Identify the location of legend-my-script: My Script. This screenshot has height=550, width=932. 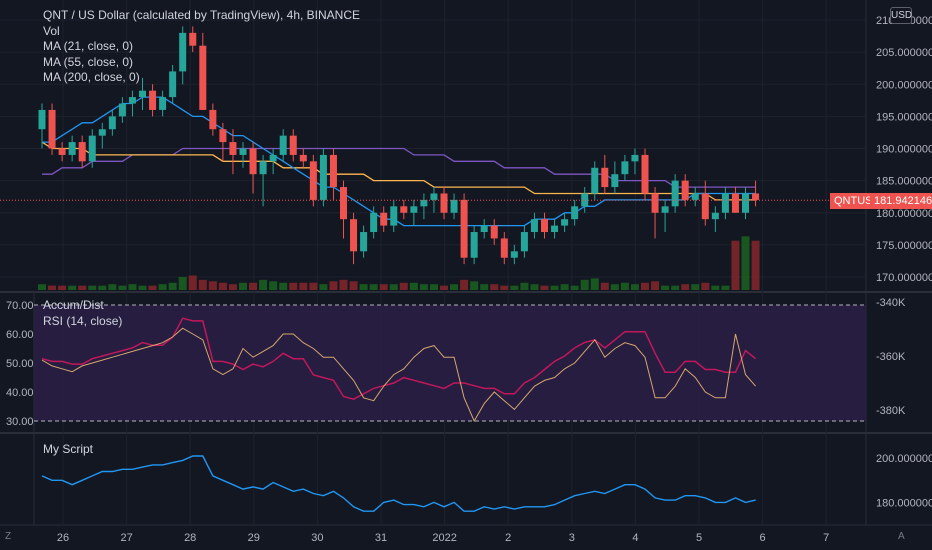
(68, 449).